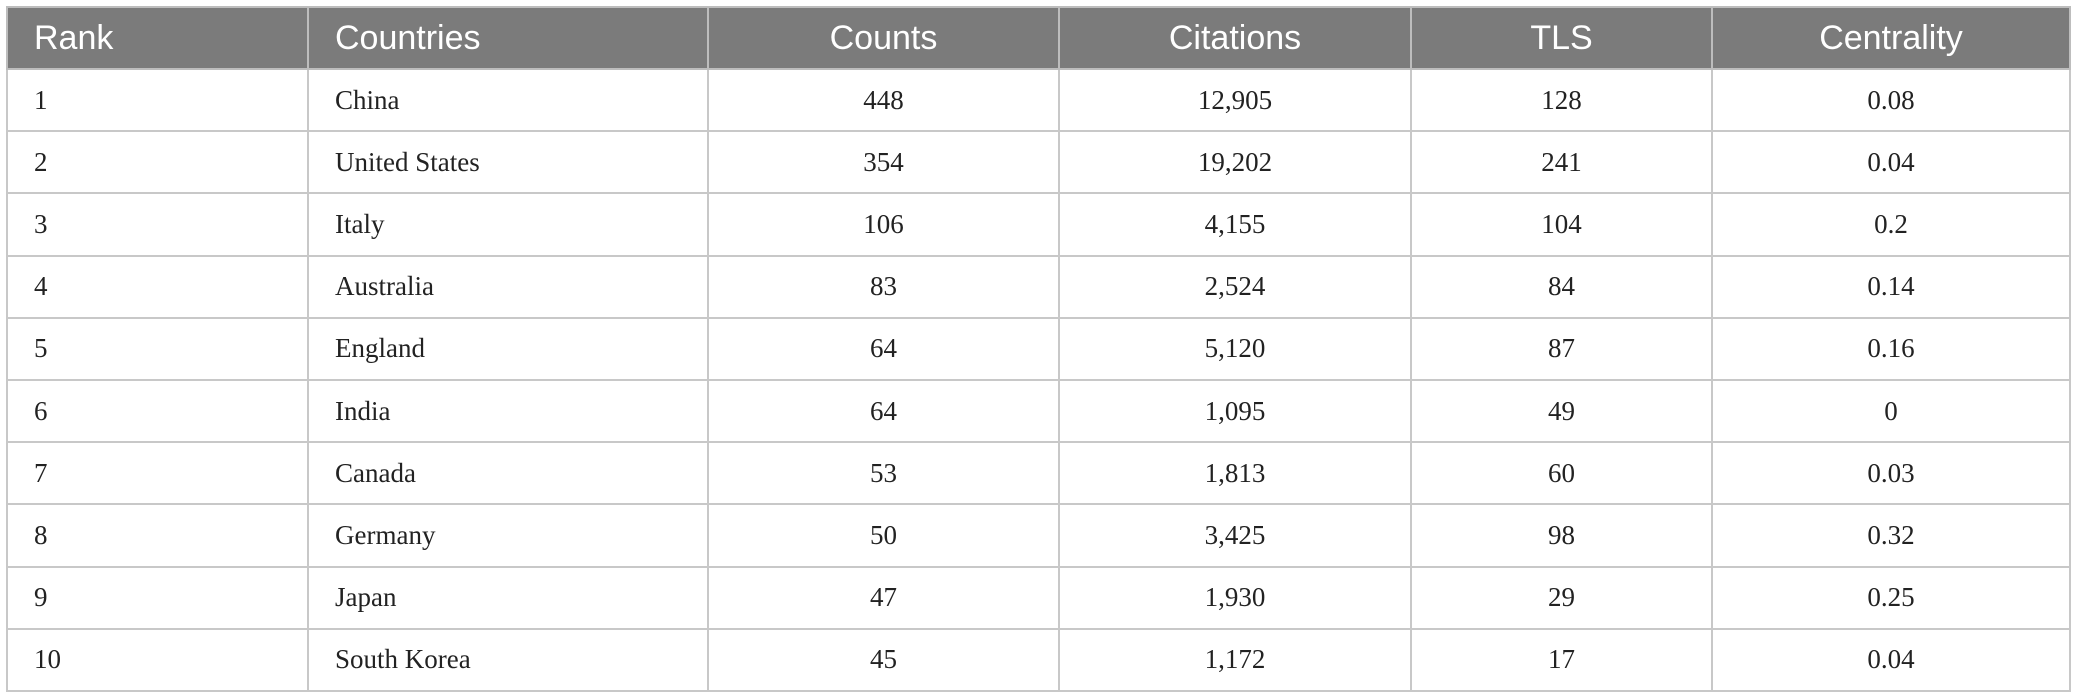  What do you see at coordinates (1235, 535) in the screenshot?
I see `cell-citations: 3,425` at bounding box center [1235, 535].